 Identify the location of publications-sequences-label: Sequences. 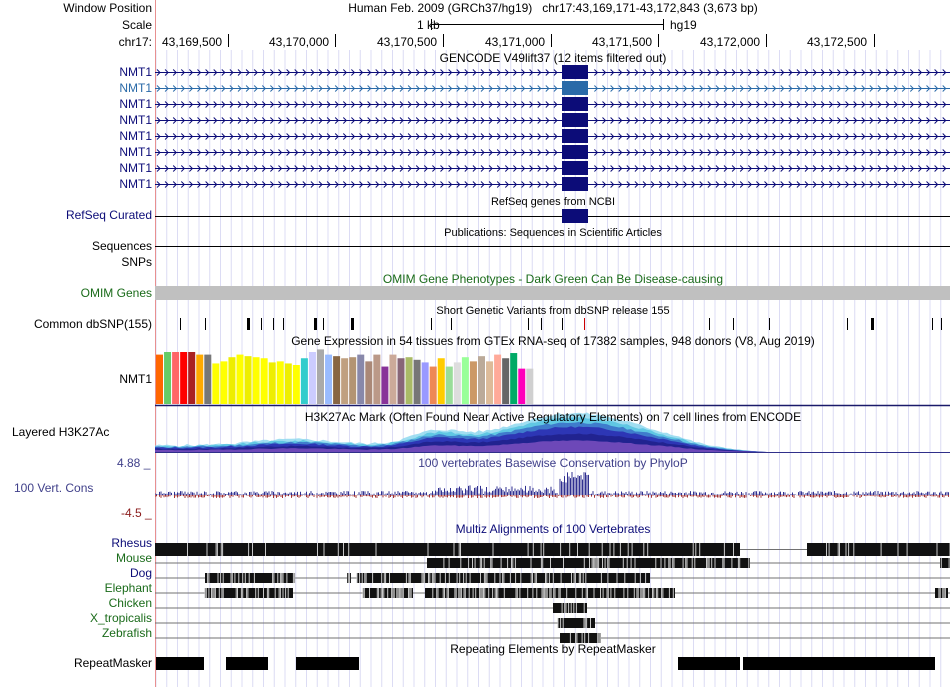
(121, 246).